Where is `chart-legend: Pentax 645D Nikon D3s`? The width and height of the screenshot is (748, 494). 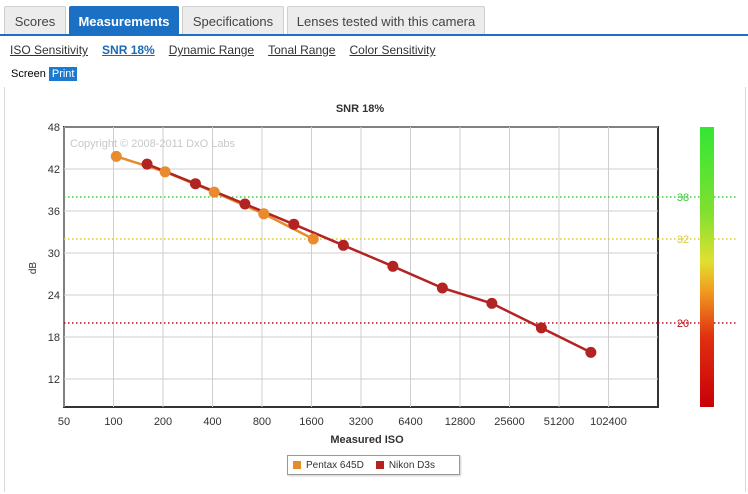
chart-legend: Pentax 645D Nikon D3s is located at coordinates (373, 465).